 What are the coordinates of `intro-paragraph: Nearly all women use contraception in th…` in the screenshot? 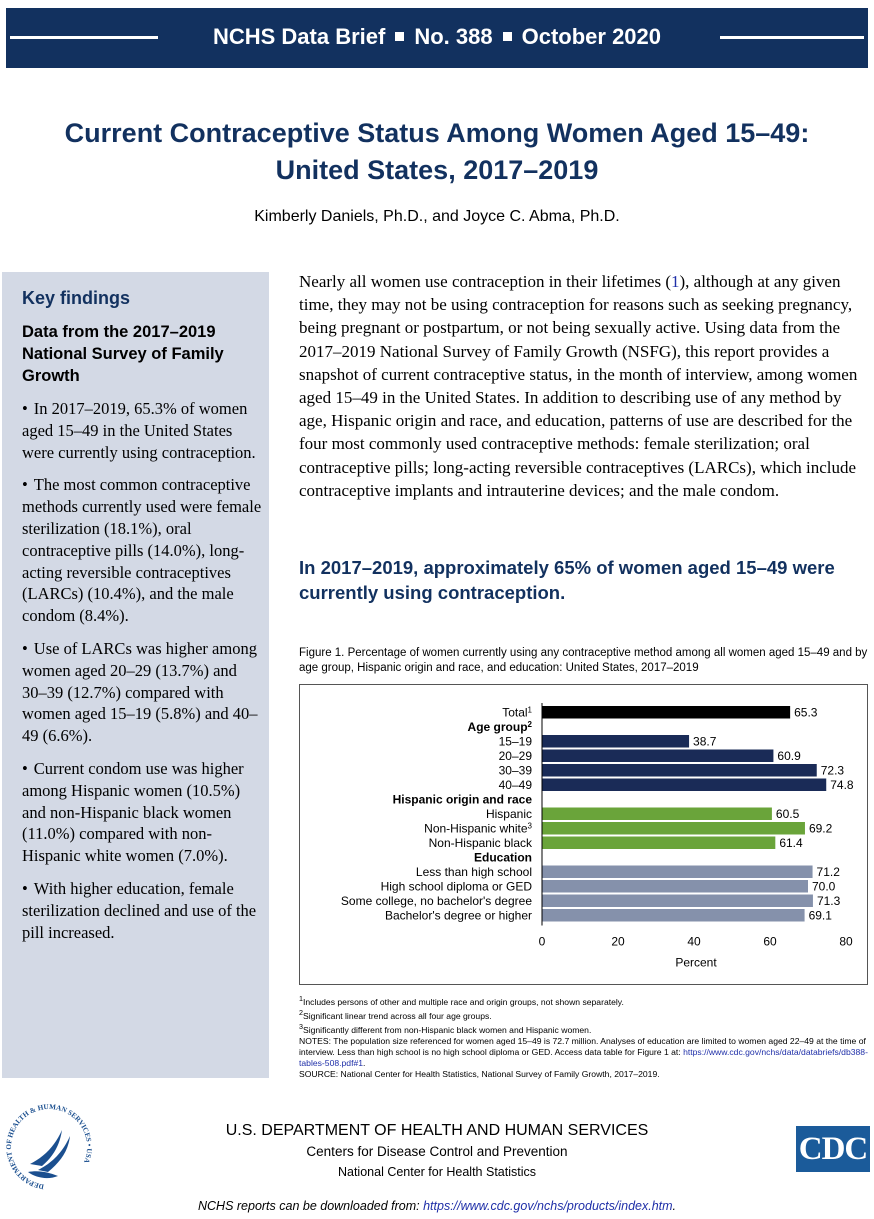 It's located at (582, 386).